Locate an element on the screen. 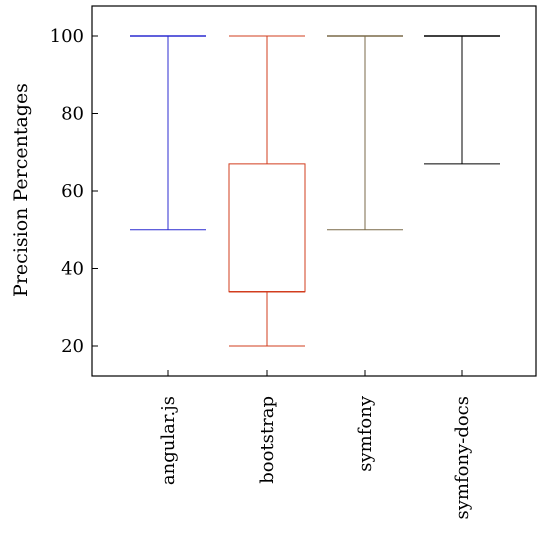  box-bootstrap is located at coordinates (267, 191).